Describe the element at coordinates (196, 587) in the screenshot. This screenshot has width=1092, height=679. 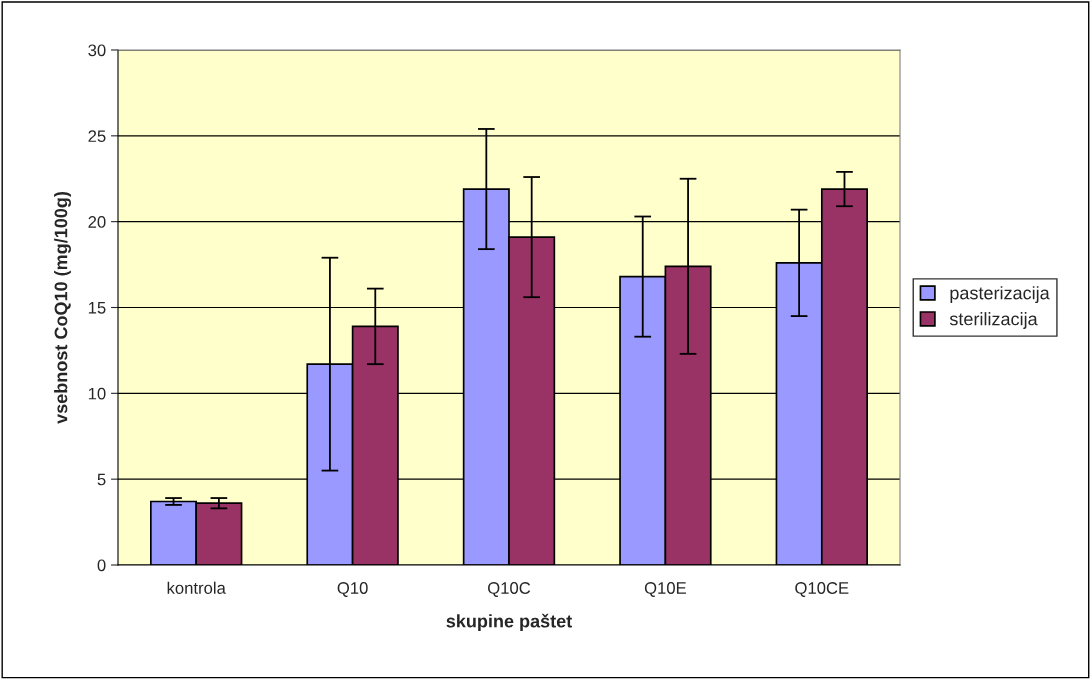
I see `x-tick-label: kontrola` at that location.